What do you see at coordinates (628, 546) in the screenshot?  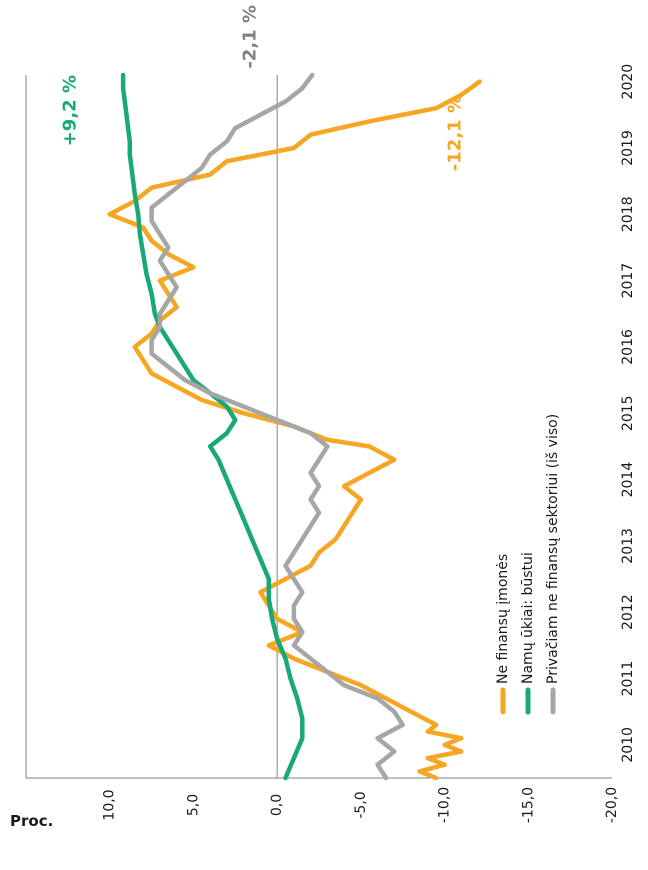 I see `x-tick-label: 2013` at bounding box center [628, 546].